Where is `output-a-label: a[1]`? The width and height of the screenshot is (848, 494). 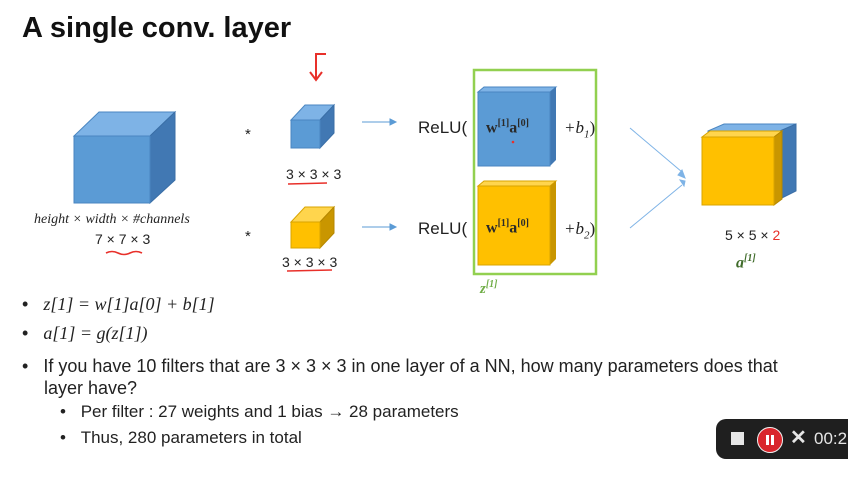 output-a-label: a[1] is located at coordinates (746, 262).